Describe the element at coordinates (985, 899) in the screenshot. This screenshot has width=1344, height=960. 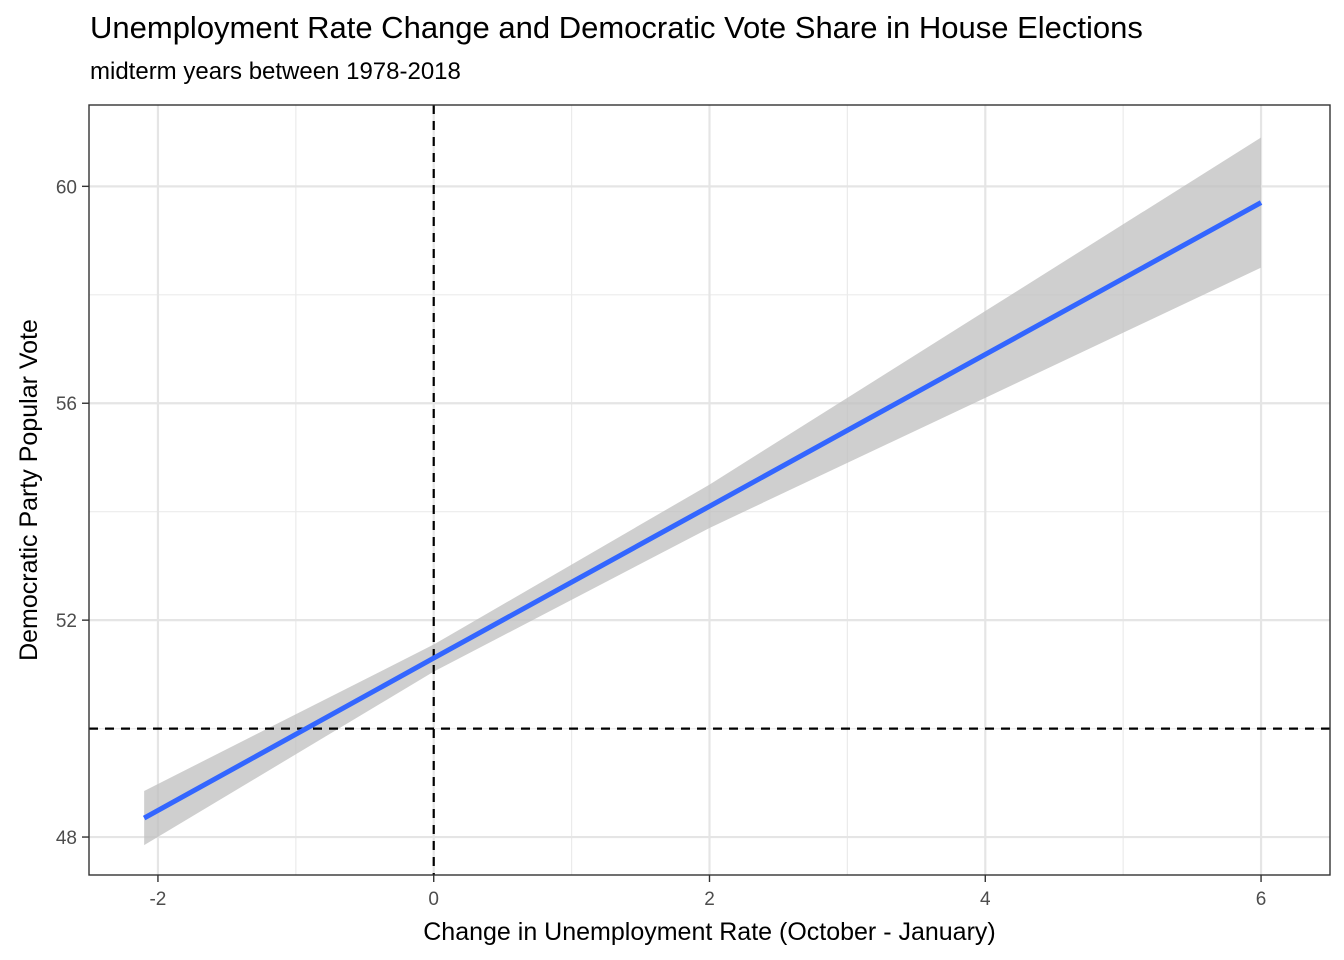
I see `x-tick-label: 4` at that location.